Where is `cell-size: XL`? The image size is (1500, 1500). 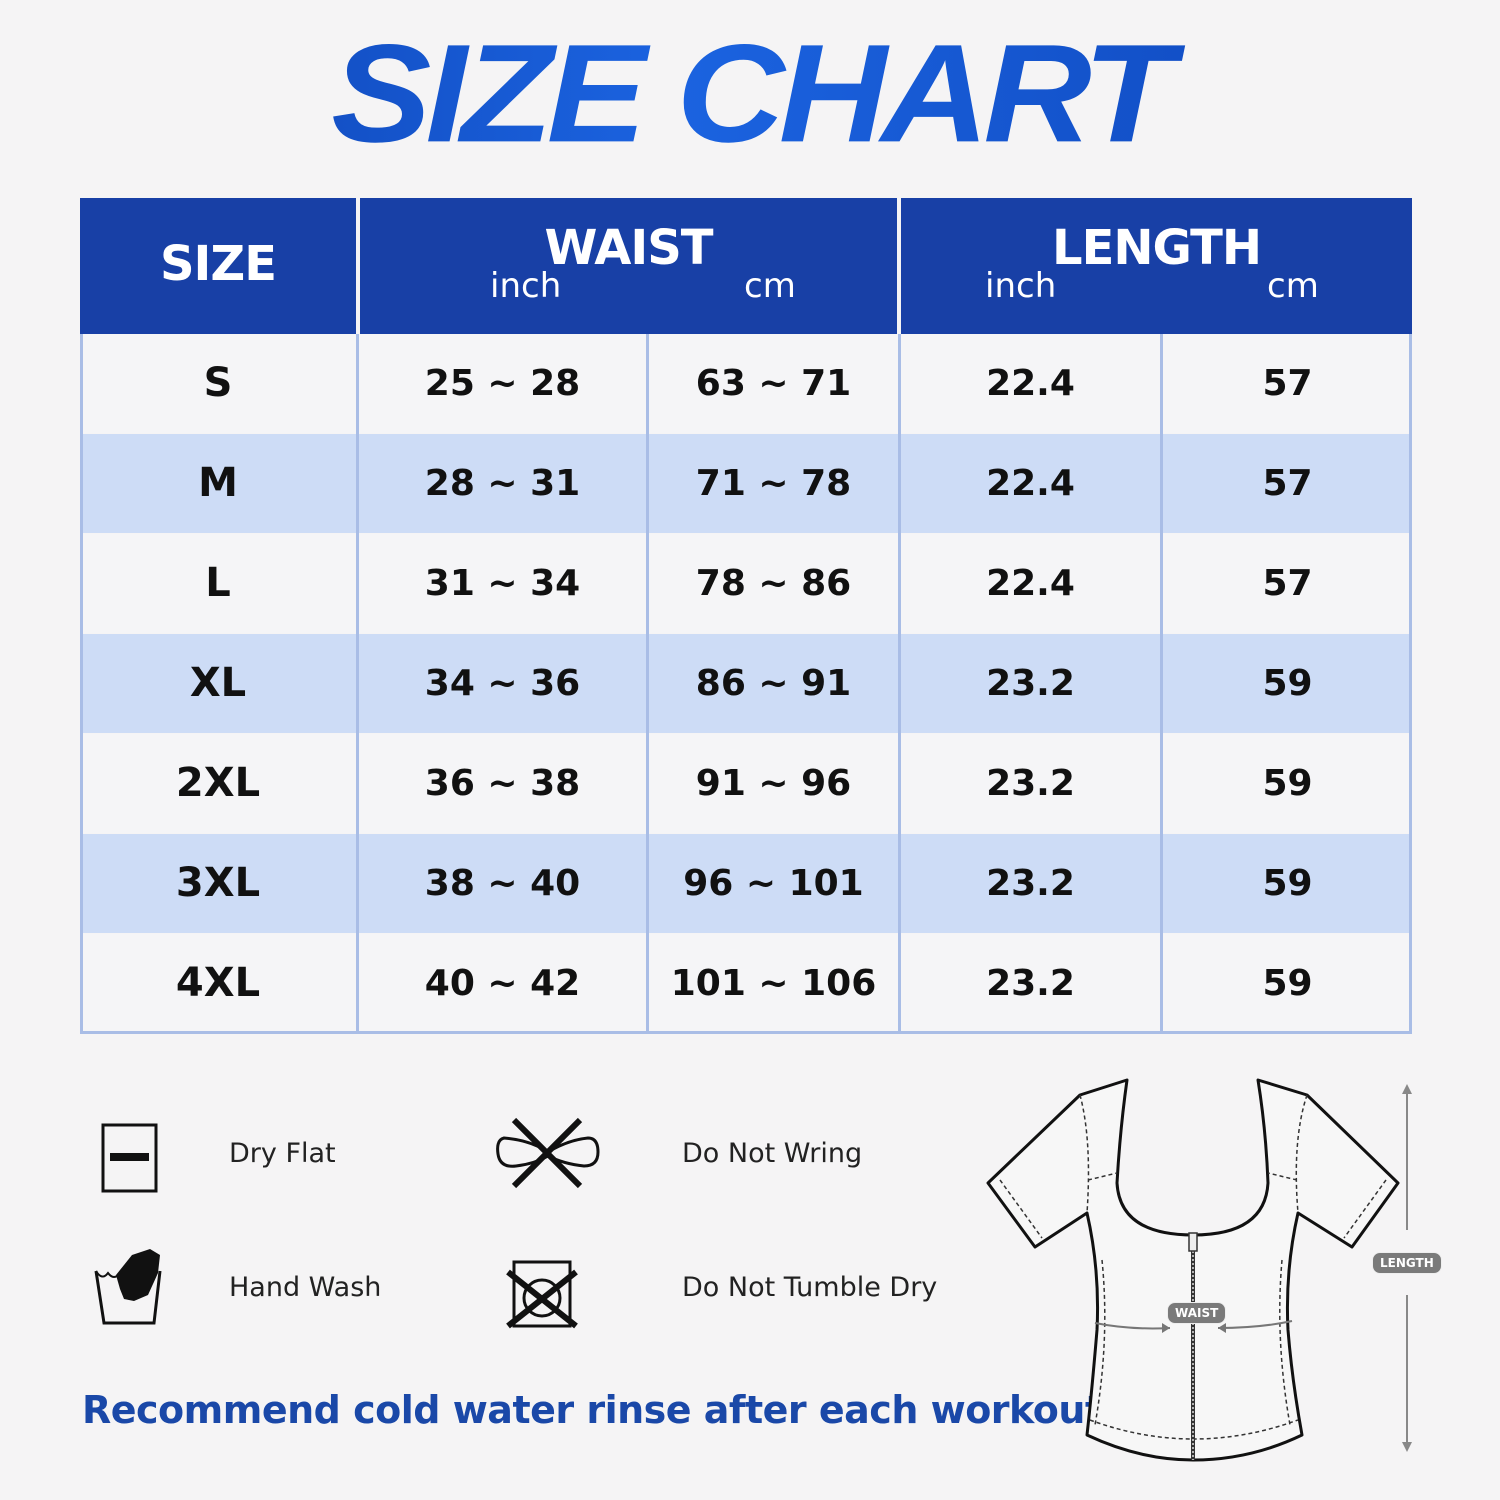
cell-size: XL is located at coordinates (218, 683).